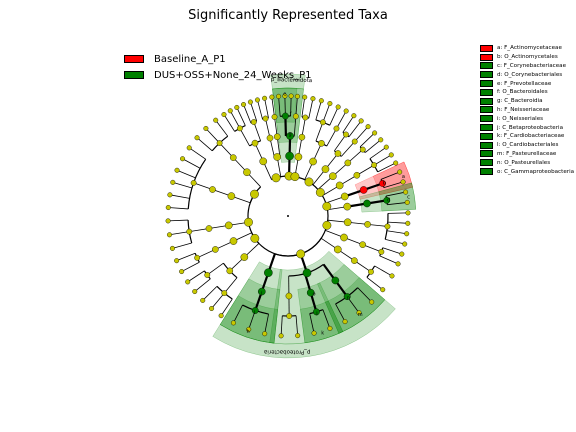 Image resolution: width=576 pixels, height=432 pixels. Describe the element at coordinates (316, 312) in the screenshot. I see `node-k` at that location.